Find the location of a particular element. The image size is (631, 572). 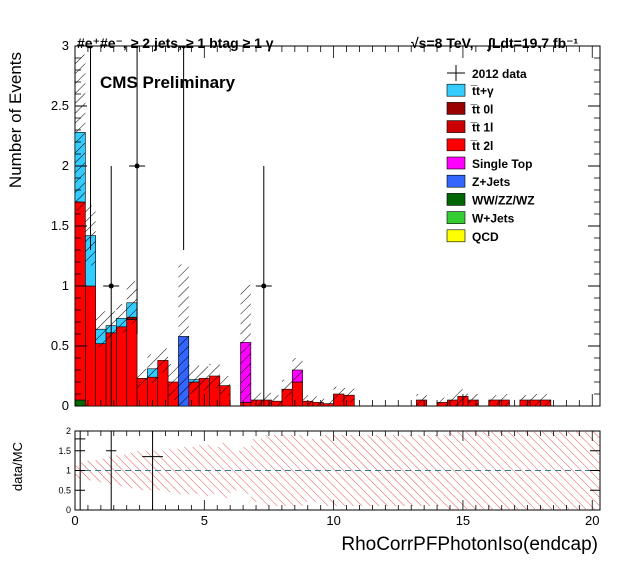

legend-label-tt1l: t̅t 1l is located at coordinates (481, 128).